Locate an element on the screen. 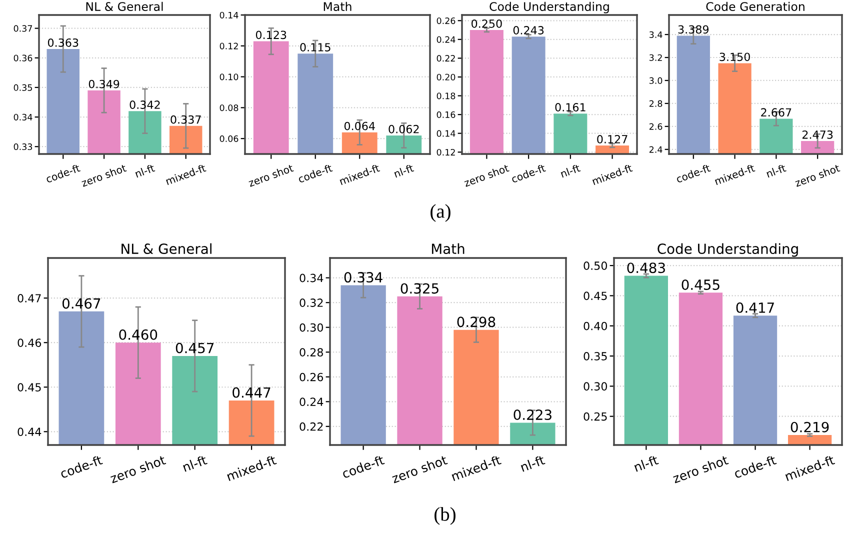 Image resolution: width=846 pixels, height=536 pixels. y-tick-label: 0.44 is located at coordinates (30, 432).